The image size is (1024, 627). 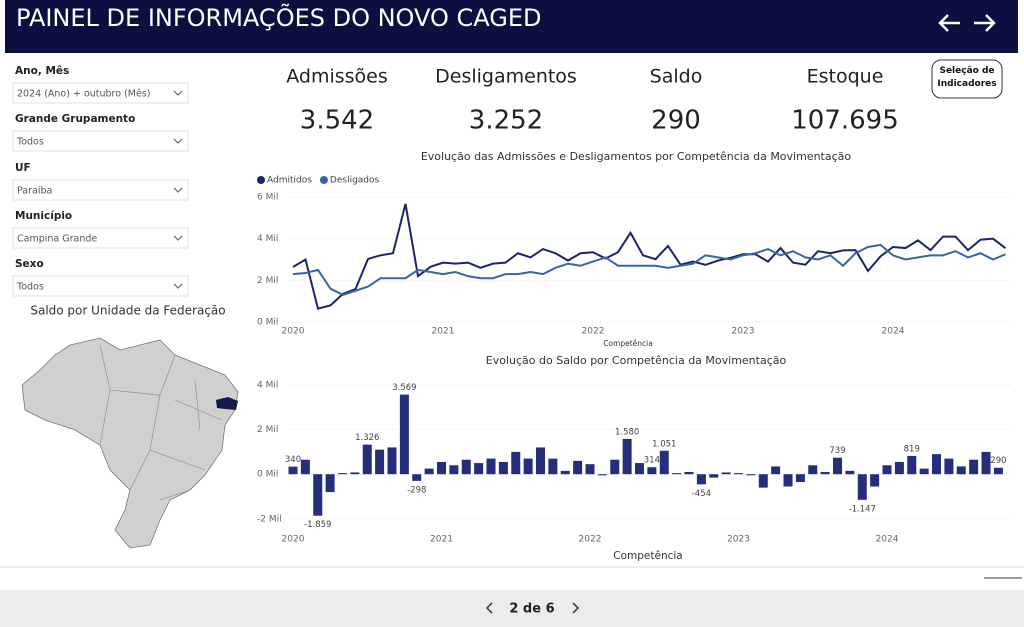 What do you see at coordinates (506, 121) in the screenshot?
I see `kpi-value: 3.252` at bounding box center [506, 121].